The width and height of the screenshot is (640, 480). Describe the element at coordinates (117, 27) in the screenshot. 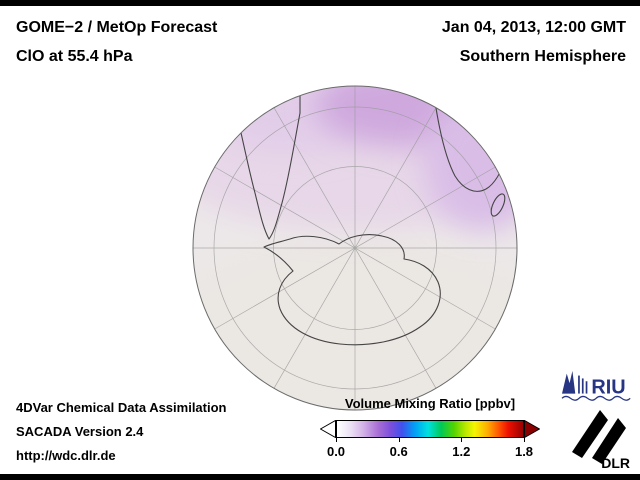

I see `title-line1: GOME−2 / MetOp Forecast` at that location.